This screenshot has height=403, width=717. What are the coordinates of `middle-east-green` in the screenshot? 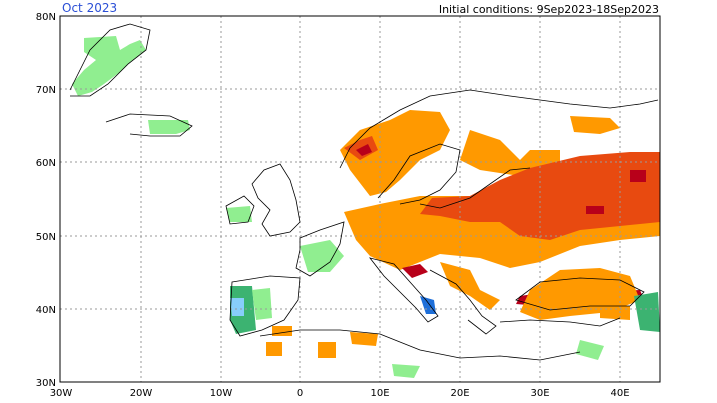 It's located at (647, 312).